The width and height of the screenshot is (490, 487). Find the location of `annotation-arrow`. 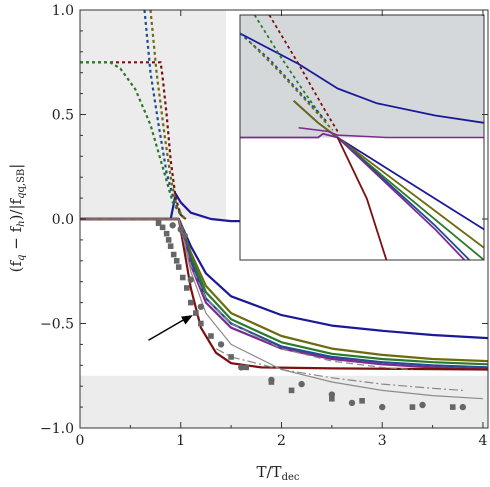

annotation-arrow is located at coordinates (170, 328).